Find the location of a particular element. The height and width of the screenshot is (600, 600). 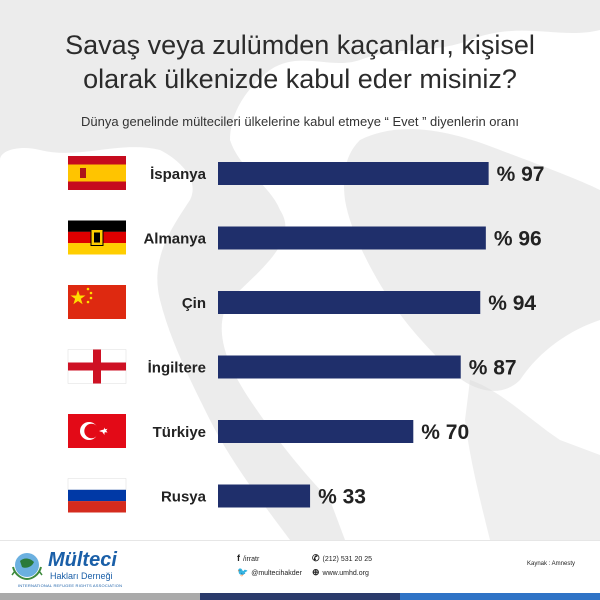

phone-contact: ✆ (212) 531 20 25 is located at coordinates (342, 558).